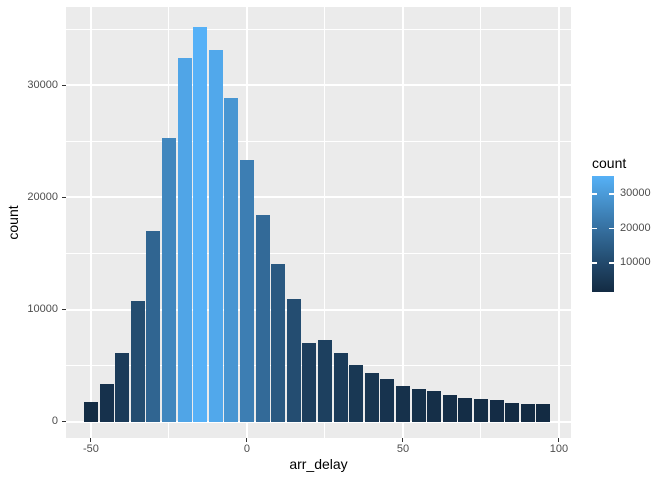  I want to click on y-axis-tick-label: 20000, so click(42, 196).